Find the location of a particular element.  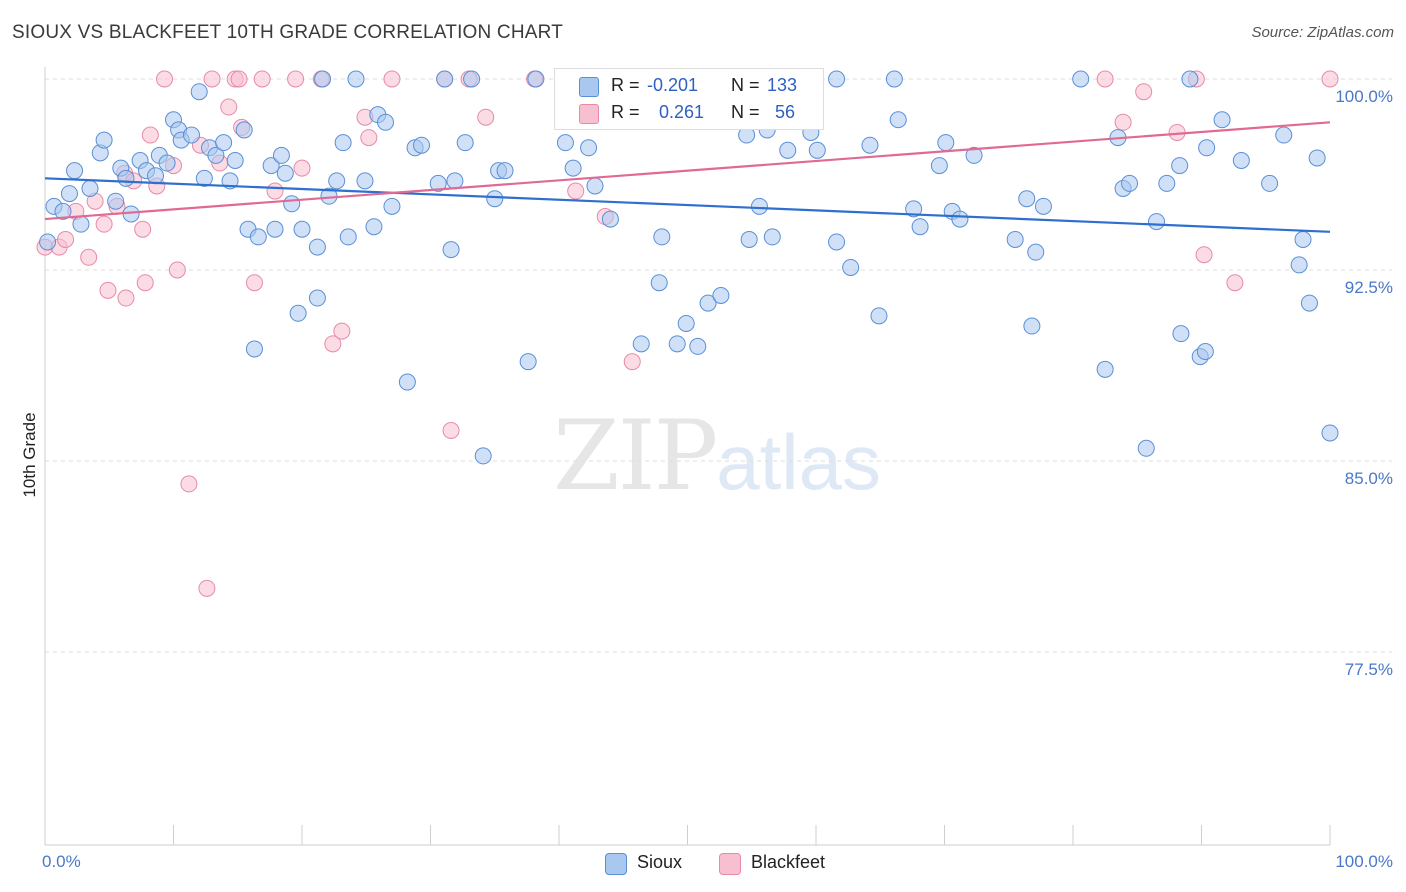

x-tick-label-max: 100.0% is located at coordinates (1364, 861).